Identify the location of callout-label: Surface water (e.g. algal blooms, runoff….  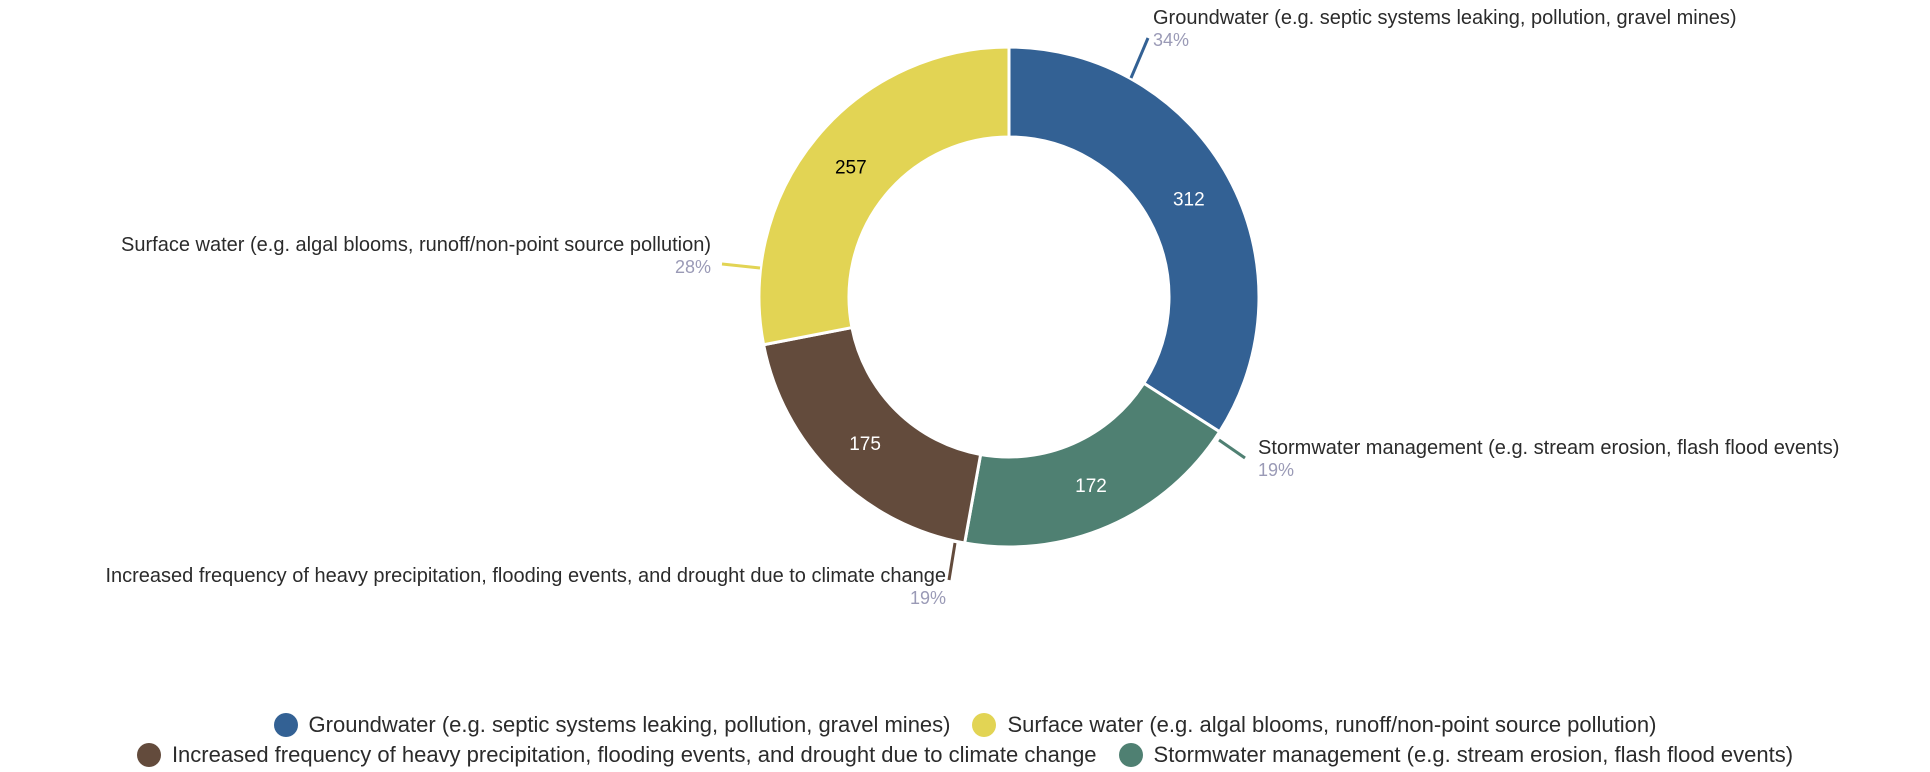
(416, 245).